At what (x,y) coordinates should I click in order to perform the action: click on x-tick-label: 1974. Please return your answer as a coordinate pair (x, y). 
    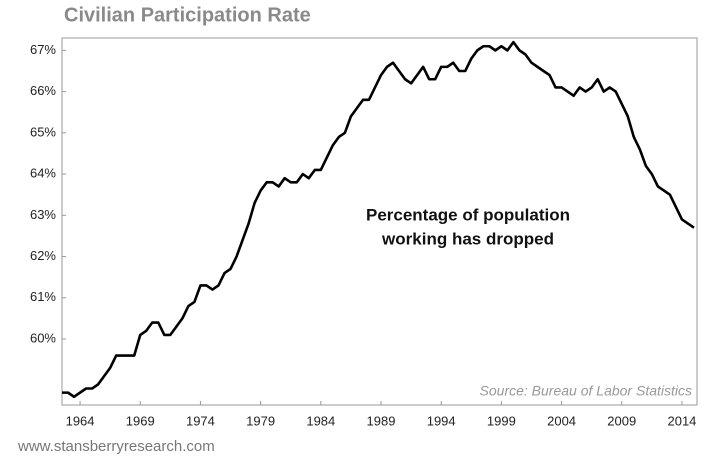
    Looking at the image, I should click on (200, 420).